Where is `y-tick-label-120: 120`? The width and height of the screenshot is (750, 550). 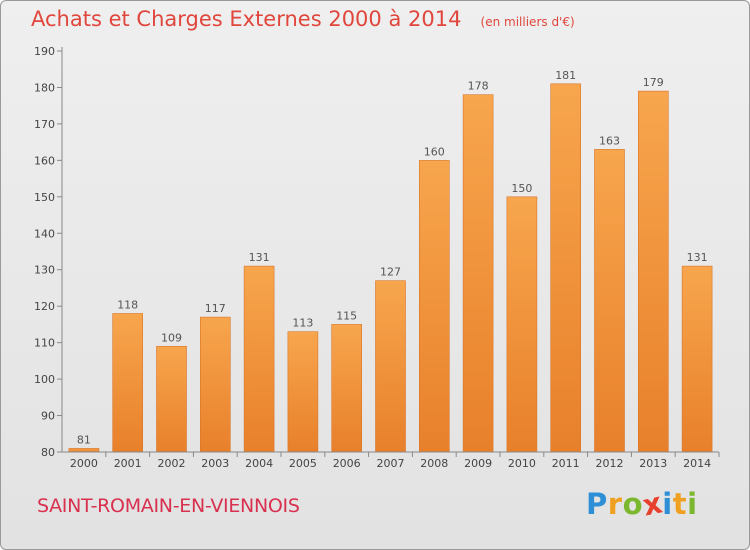 y-tick-label-120: 120 is located at coordinates (44, 306).